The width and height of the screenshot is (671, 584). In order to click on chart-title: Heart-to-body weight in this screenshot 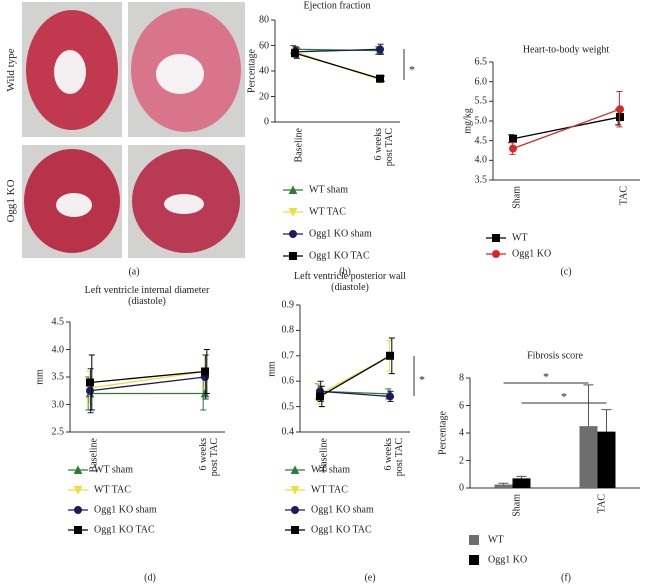, I will do `click(566, 50)`.